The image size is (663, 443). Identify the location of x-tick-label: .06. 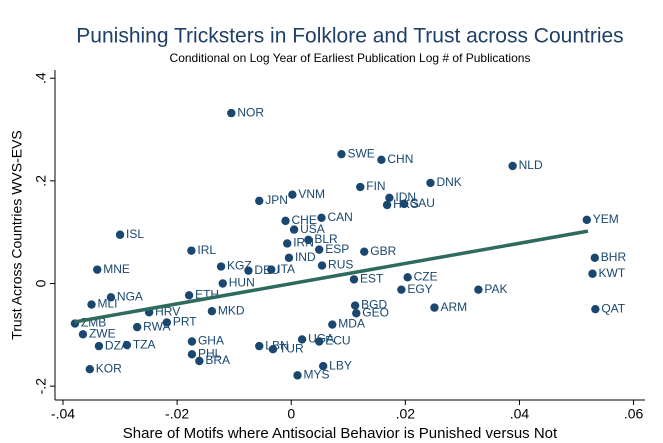
(634, 414).